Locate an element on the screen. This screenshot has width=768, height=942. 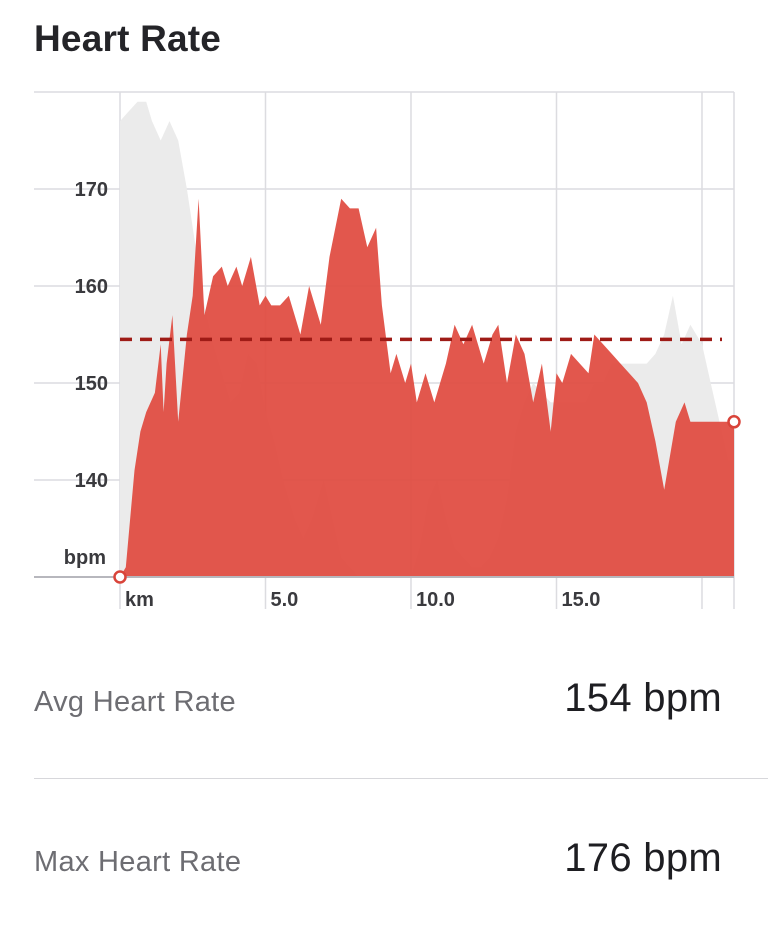
x-tick-label: 10.0 is located at coordinates (435, 600).